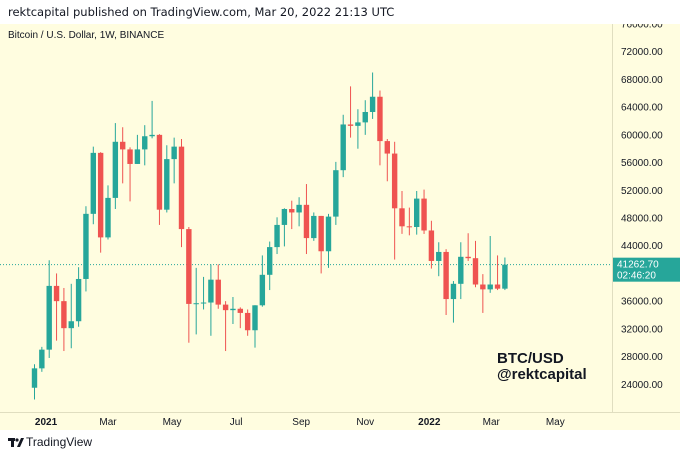 This screenshot has width=680, height=454. I want to click on annotation-handle: @rektcapital, so click(542, 374).